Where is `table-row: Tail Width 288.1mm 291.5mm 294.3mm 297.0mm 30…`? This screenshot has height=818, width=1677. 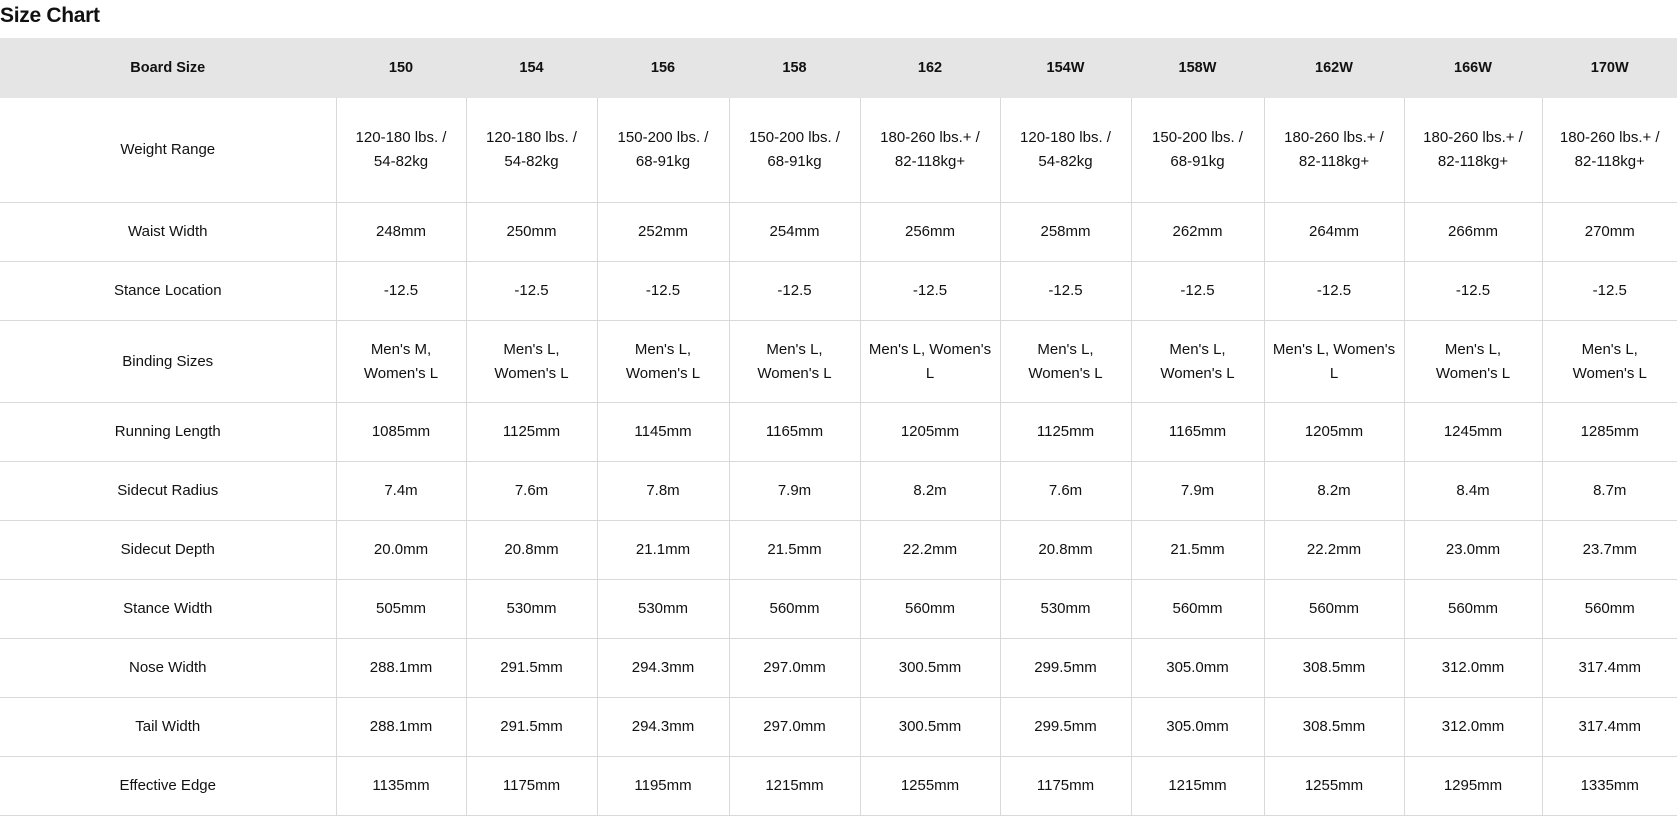
table-row: Tail Width 288.1mm 291.5mm 294.3mm 297.0mm 30… is located at coordinates (838, 727).